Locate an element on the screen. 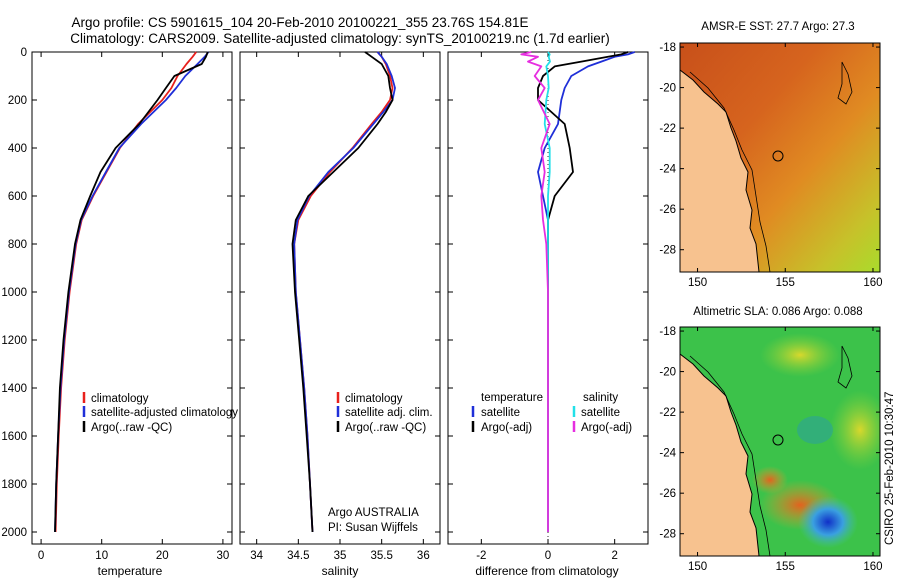  sla-high-north is located at coordinates (800, 355).